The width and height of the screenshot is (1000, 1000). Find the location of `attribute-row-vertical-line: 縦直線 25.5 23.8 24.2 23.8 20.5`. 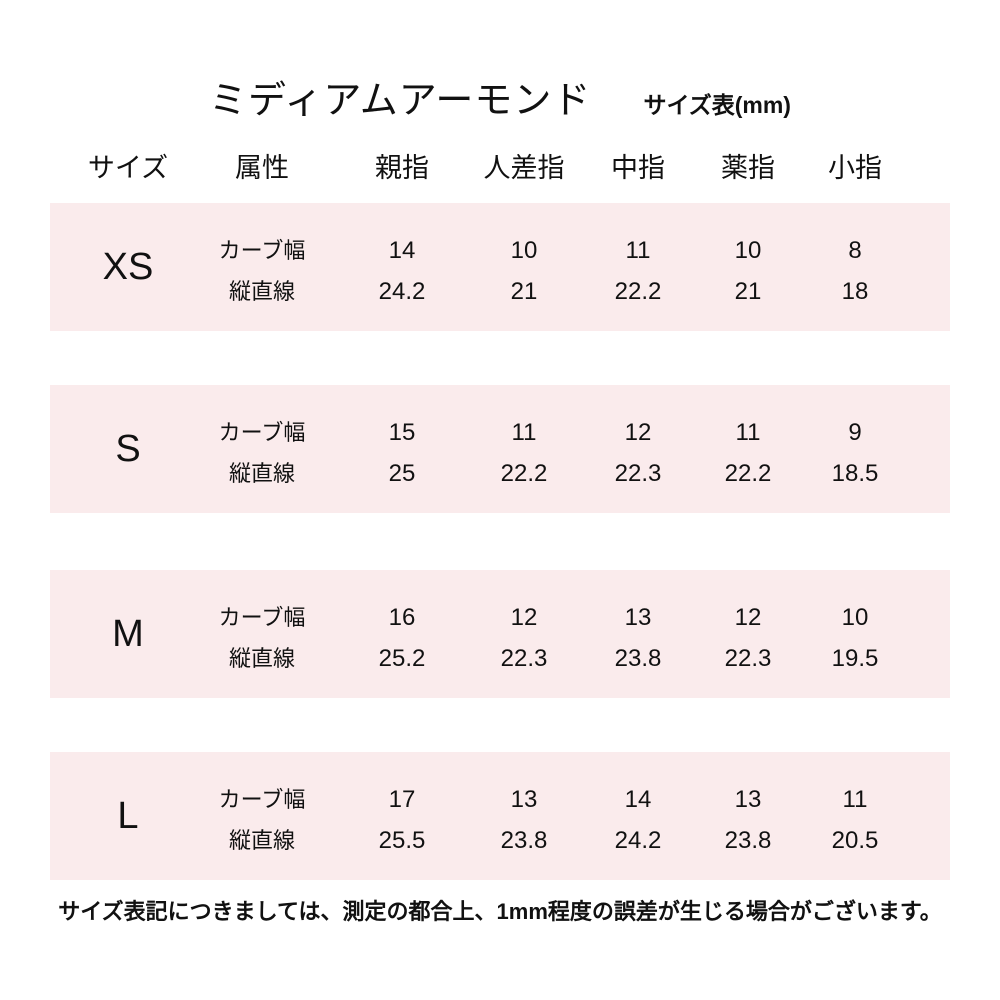

attribute-row-vertical-line: 縦直線 25.5 23.8 24.2 23.8 20.5 is located at coordinates (500, 841).